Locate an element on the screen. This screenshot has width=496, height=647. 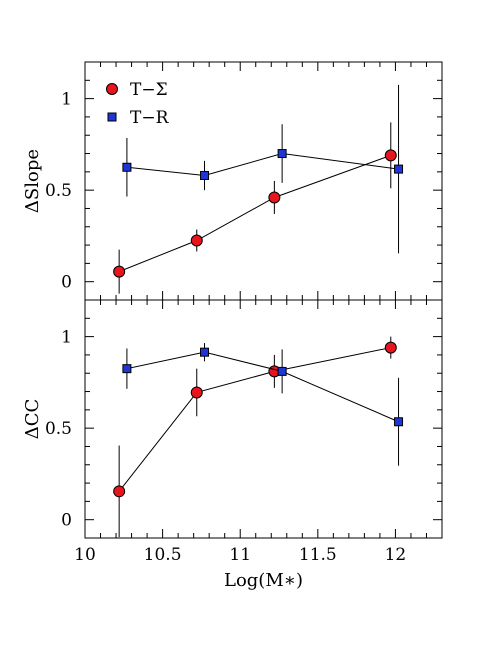
x-tick-label: 10.5 is located at coordinates (163, 555).